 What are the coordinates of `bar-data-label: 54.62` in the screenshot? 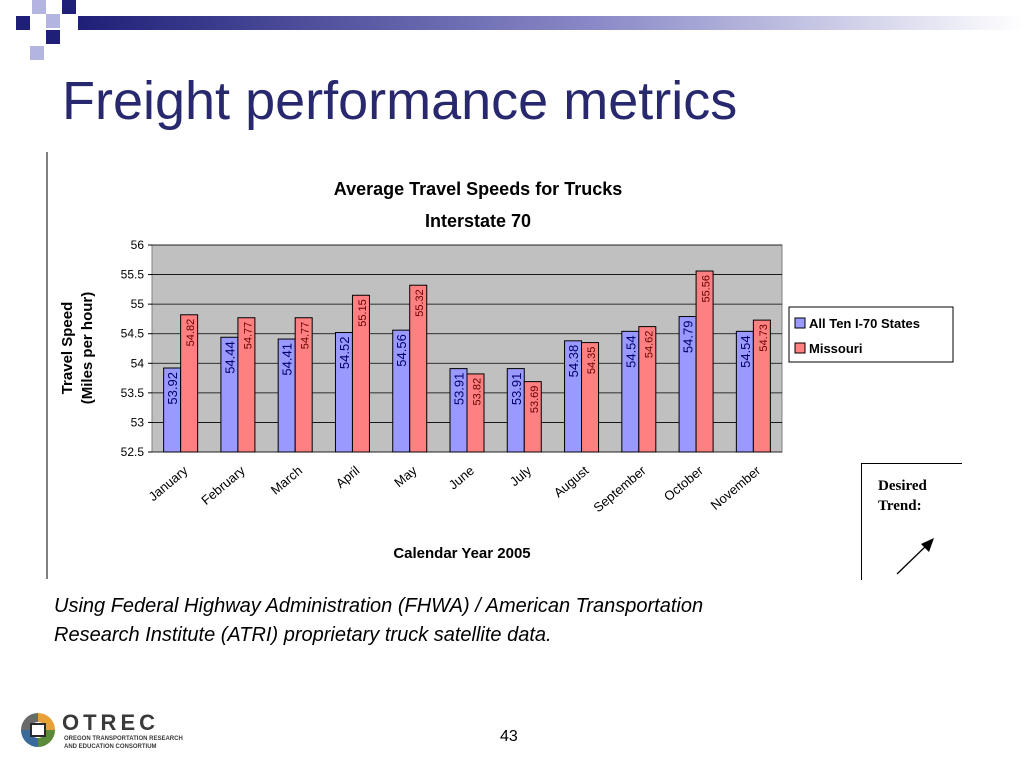 It's located at (649, 345).